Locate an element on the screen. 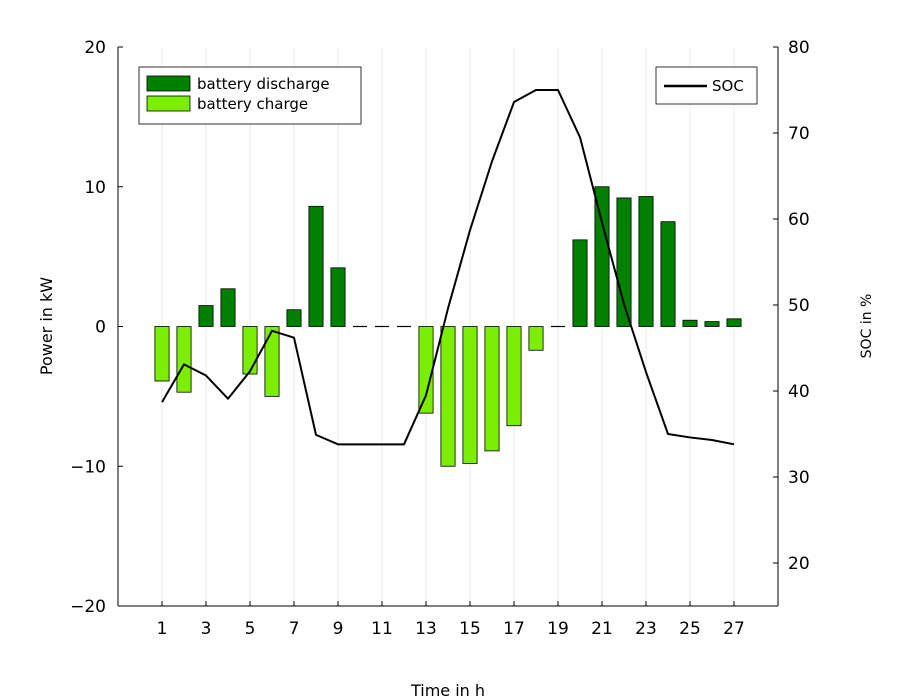 This screenshot has width=900, height=700. legend-label: battery discharge is located at coordinates (263, 84).